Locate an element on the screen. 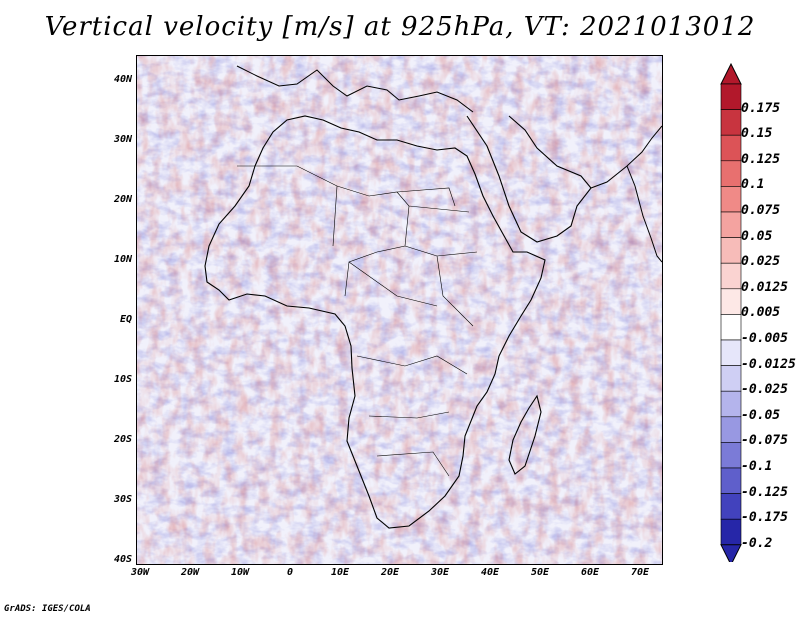  lat-label: 30N is located at coordinates (122, 139).